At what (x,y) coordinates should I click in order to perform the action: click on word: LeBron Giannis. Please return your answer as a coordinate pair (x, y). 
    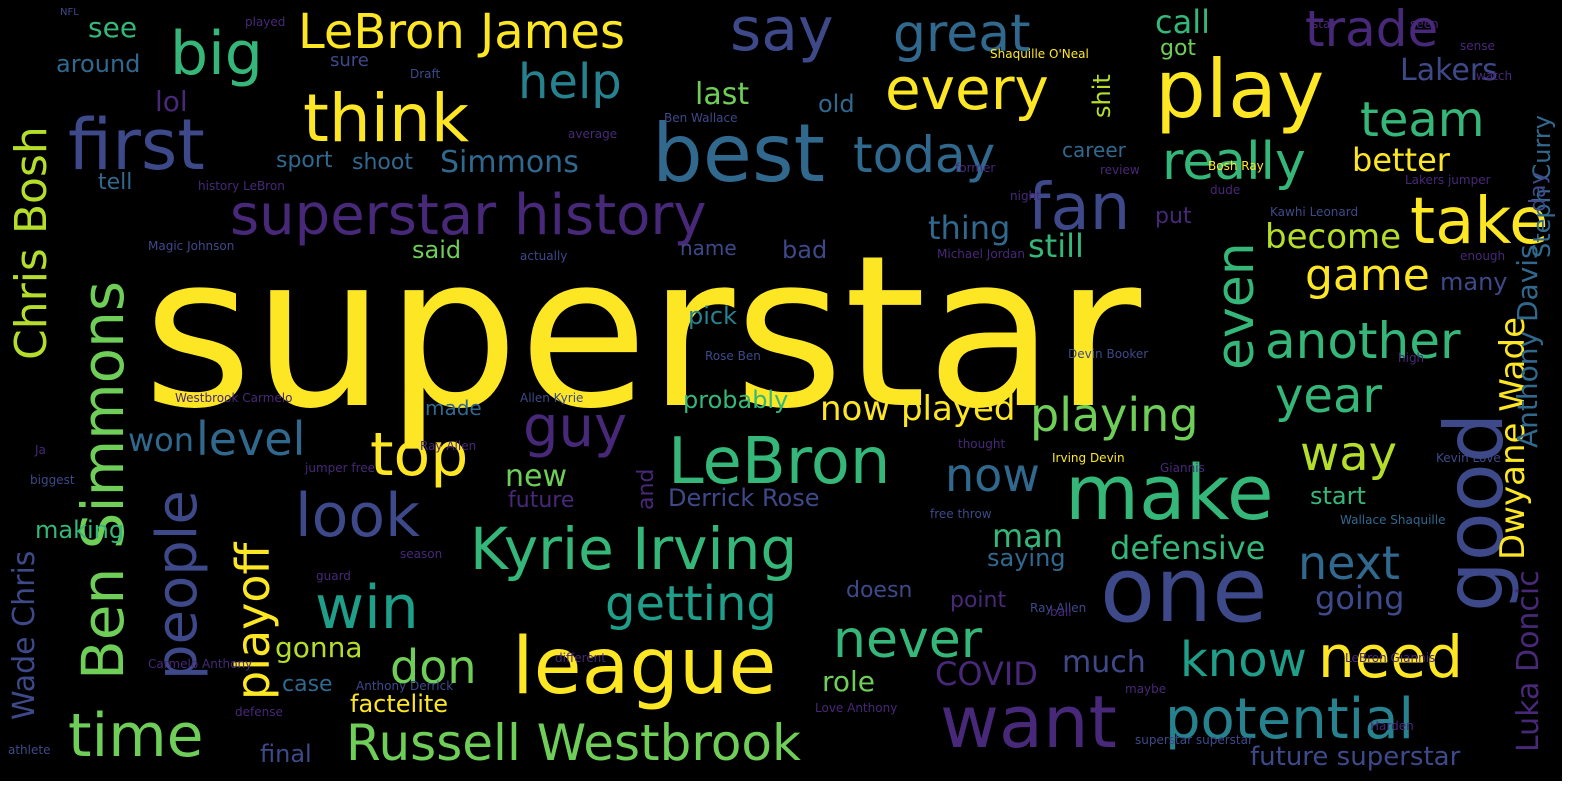
    Looking at the image, I should click on (1390, 658).